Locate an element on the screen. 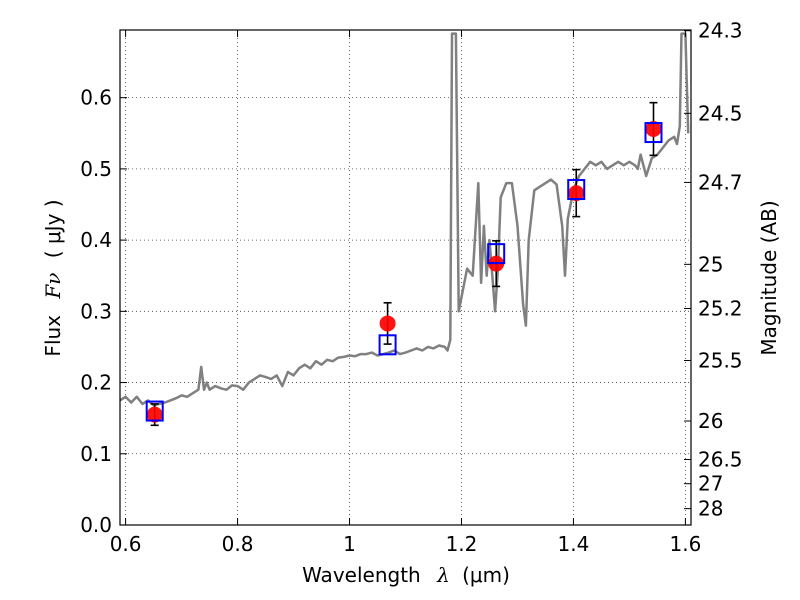 This screenshot has height=600, width=800. right-axis-title: Magnitude (AB) is located at coordinates (769, 277).